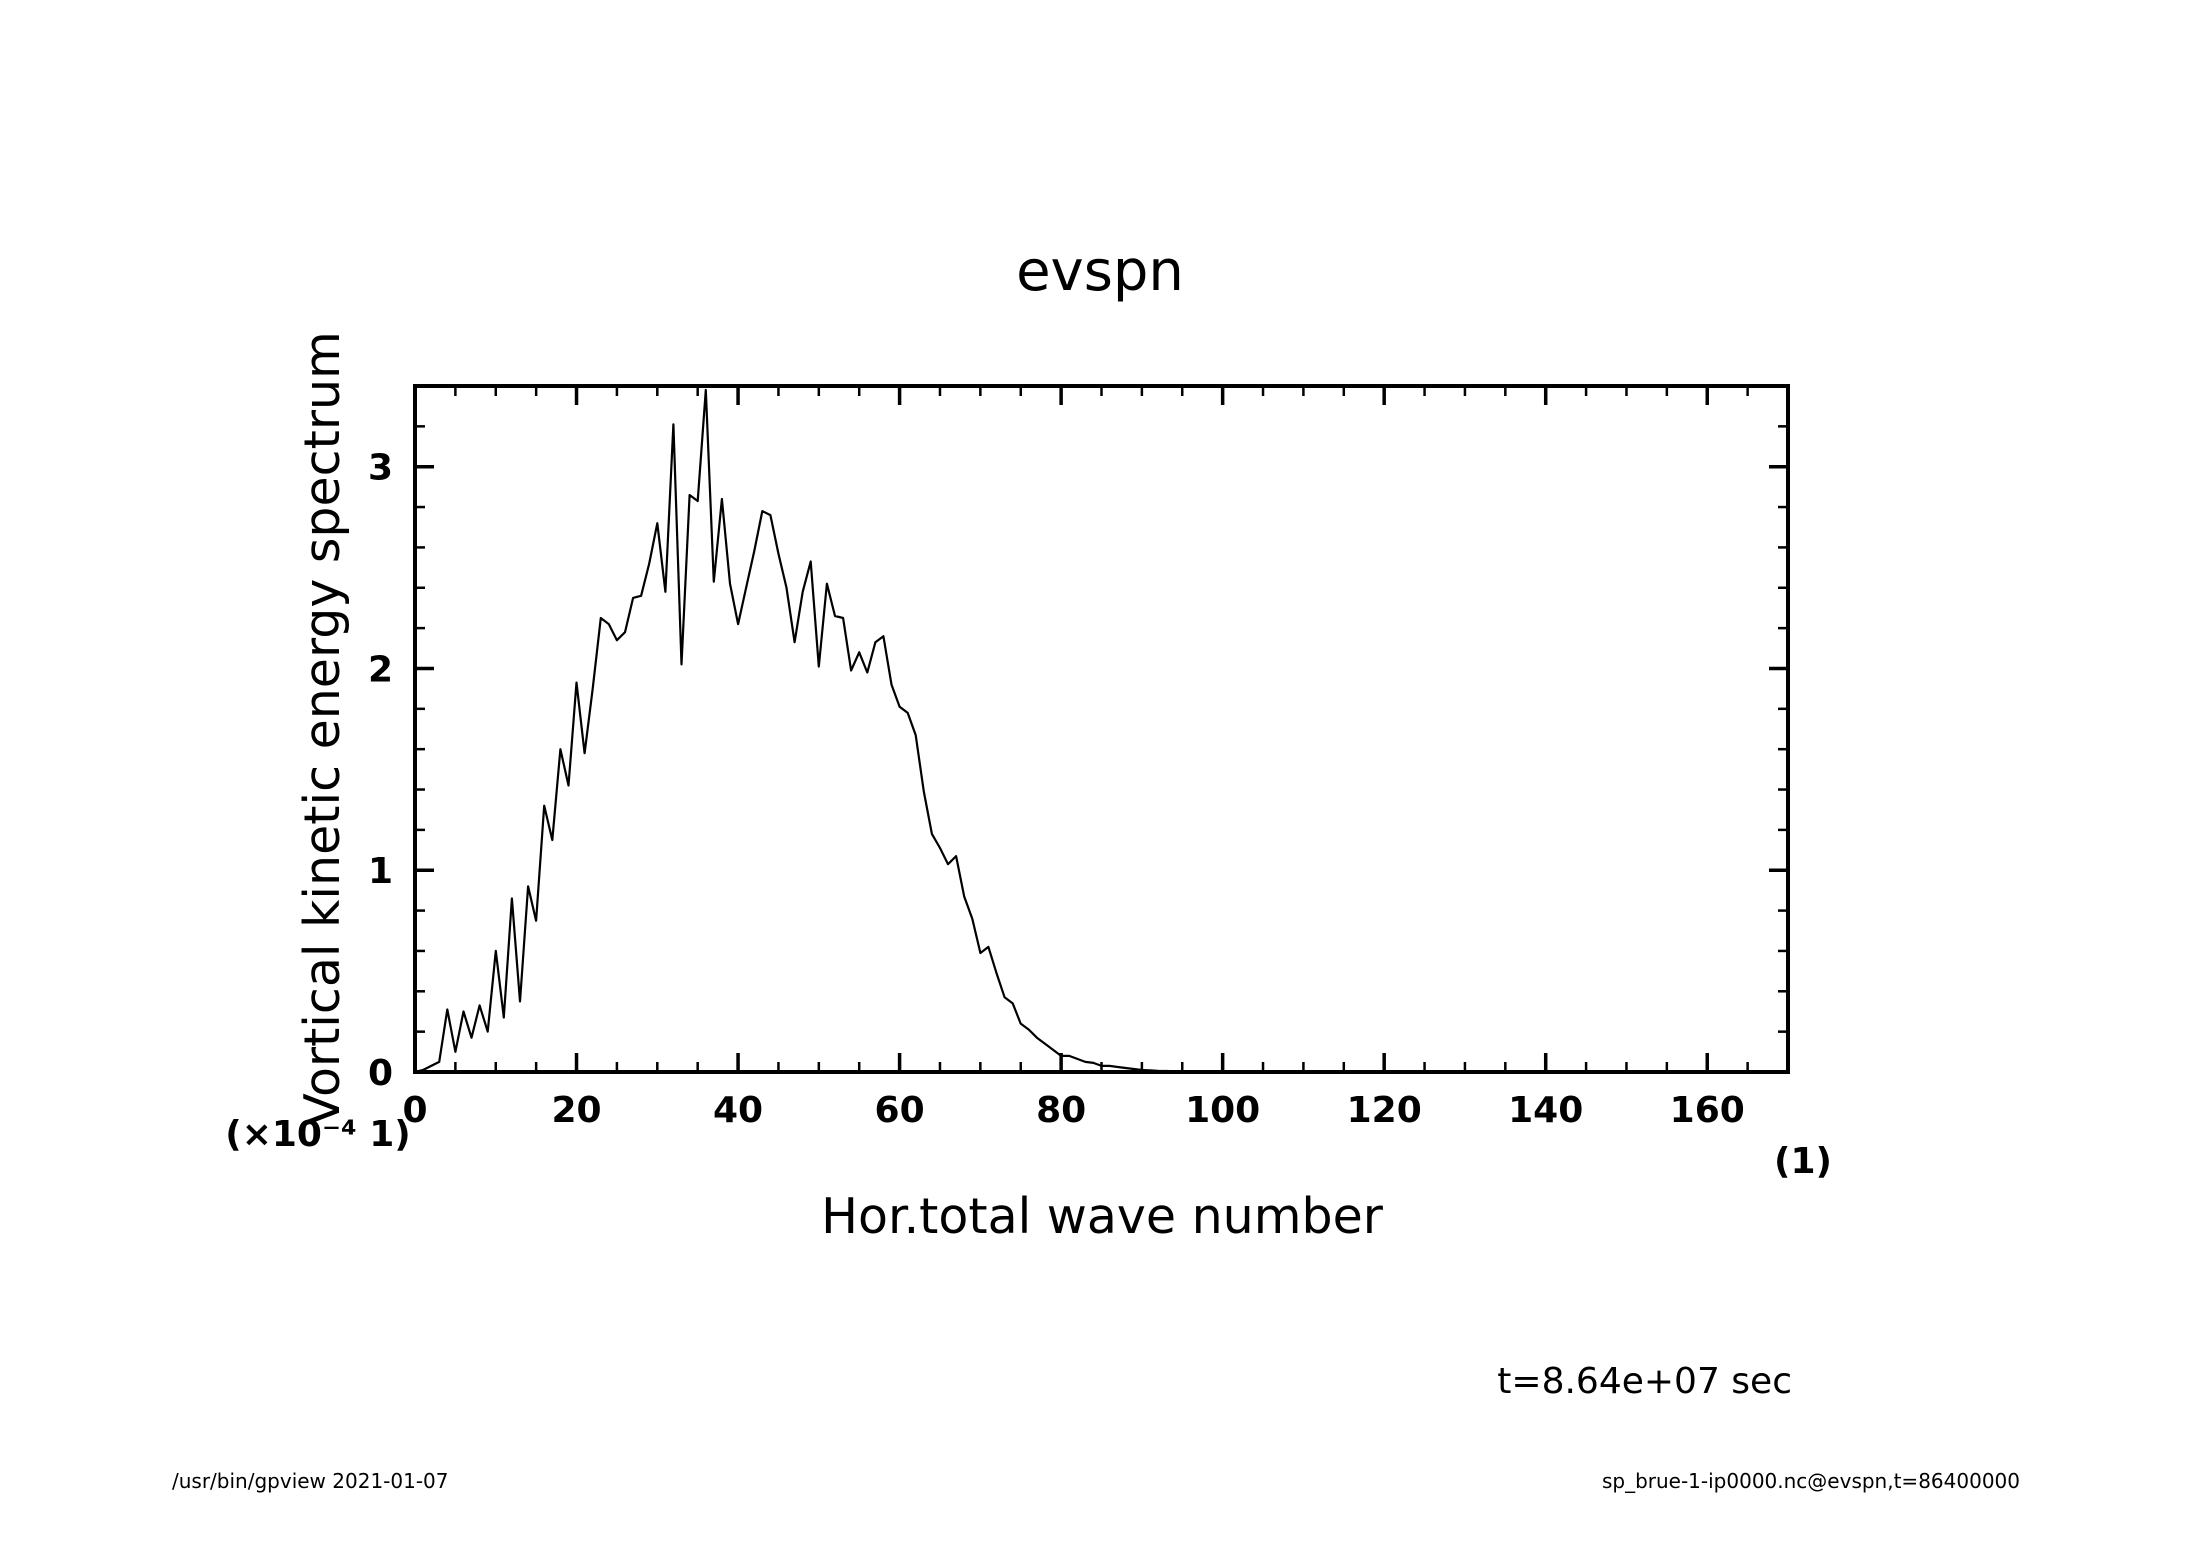  What do you see at coordinates (310, 1481) in the screenshot?
I see `footer-left: /usr/bin/gpview 2021-01-07` at bounding box center [310, 1481].